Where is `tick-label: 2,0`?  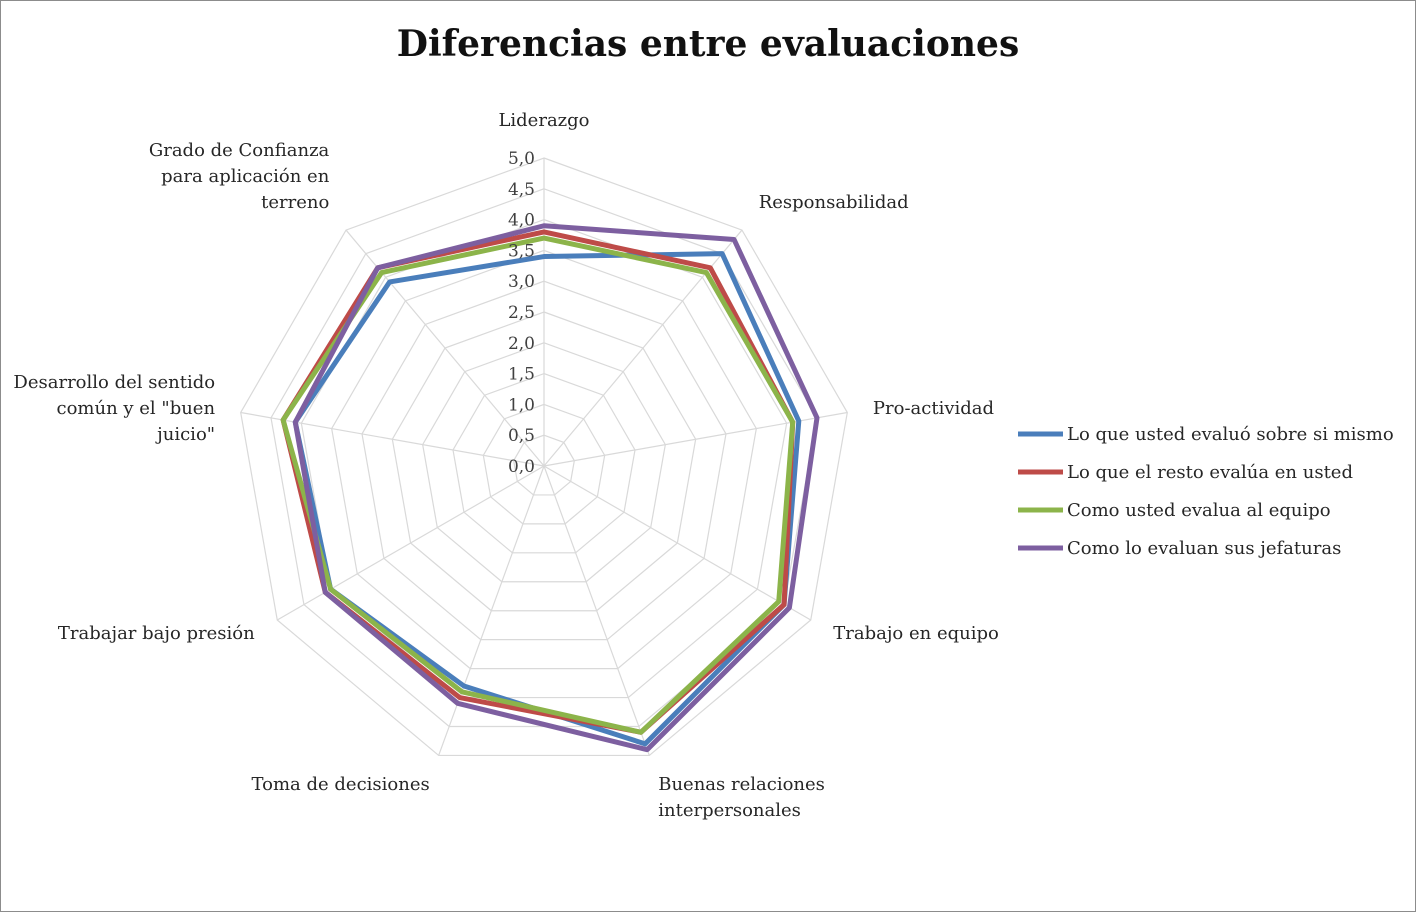
tick-label: 2,0 is located at coordinates (521, 344).